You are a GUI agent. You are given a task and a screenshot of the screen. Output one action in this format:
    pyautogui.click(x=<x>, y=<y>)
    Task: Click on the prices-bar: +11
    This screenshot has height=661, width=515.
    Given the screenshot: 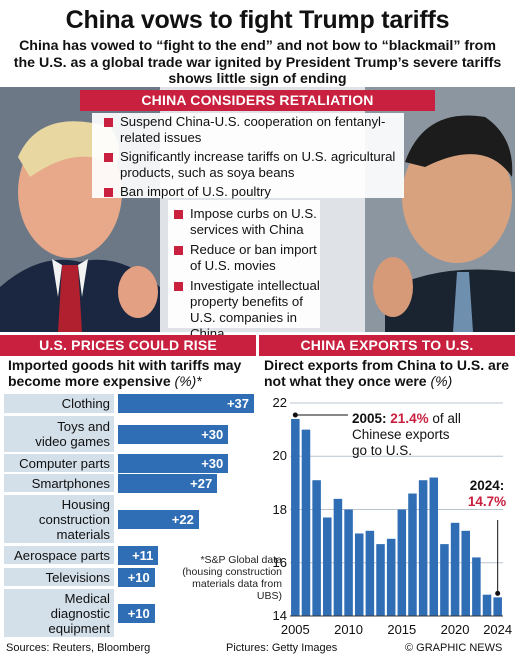 What is the action you would take?
    pyautogui.click(x=138, y=555)
    